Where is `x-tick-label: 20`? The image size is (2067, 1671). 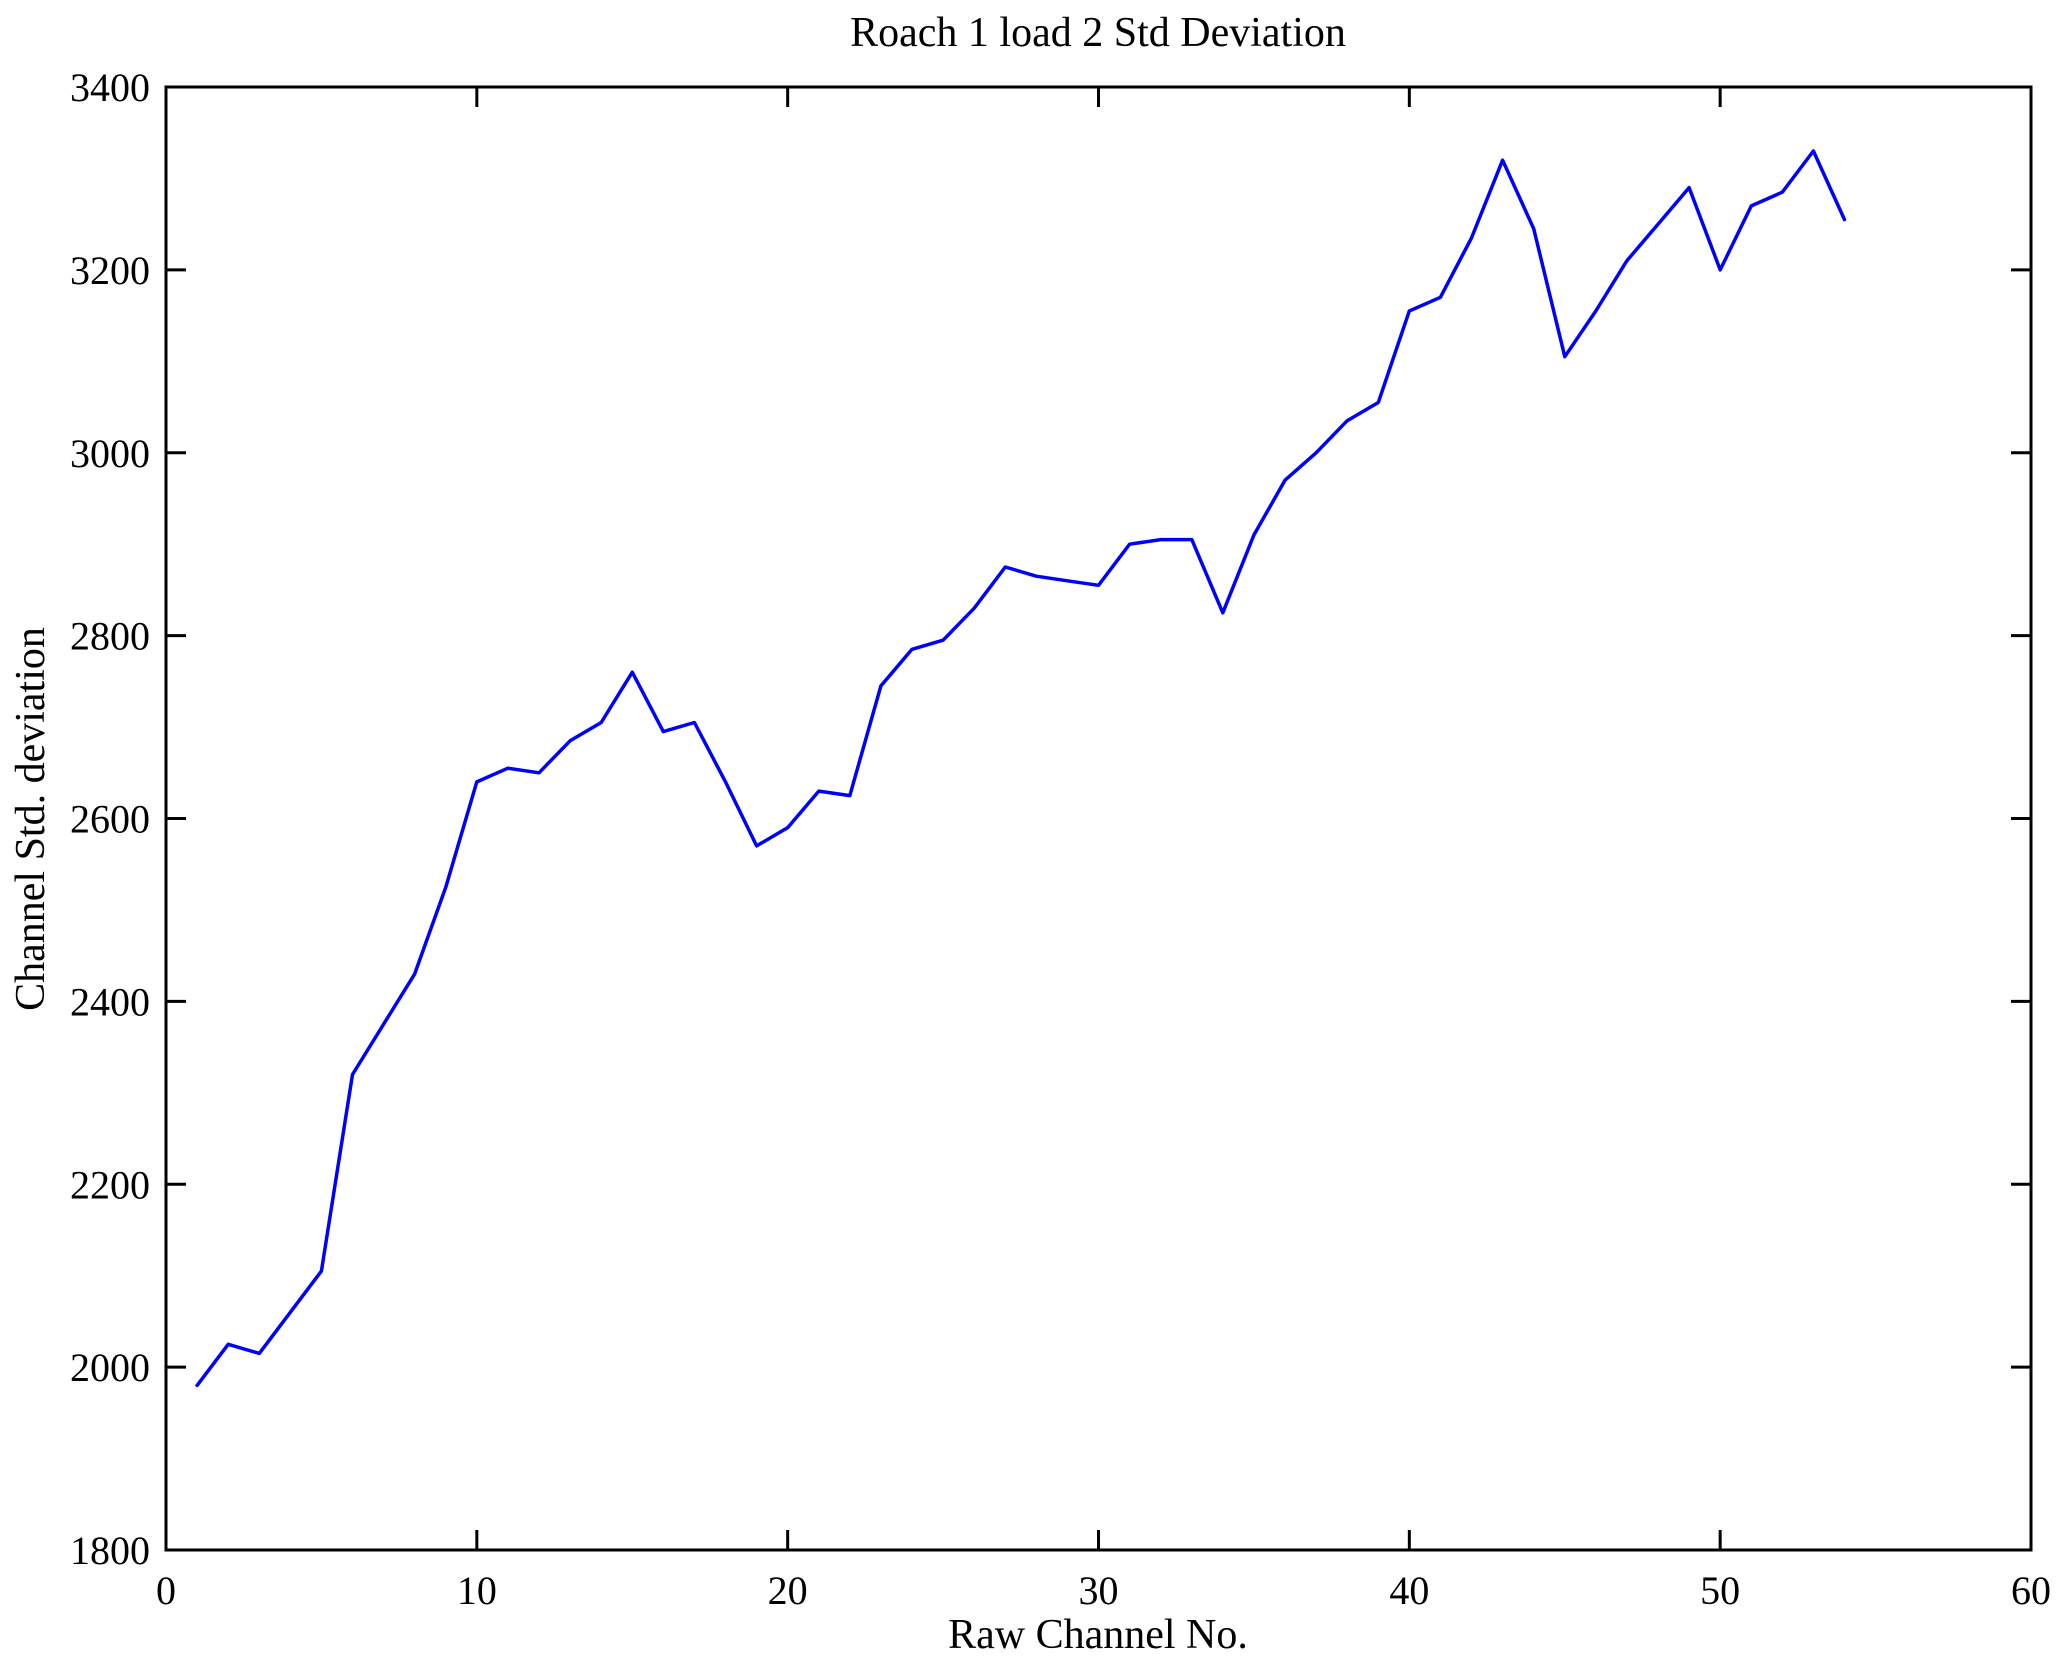
x-tick-label: 20 is located at coordinates (788, 1590).